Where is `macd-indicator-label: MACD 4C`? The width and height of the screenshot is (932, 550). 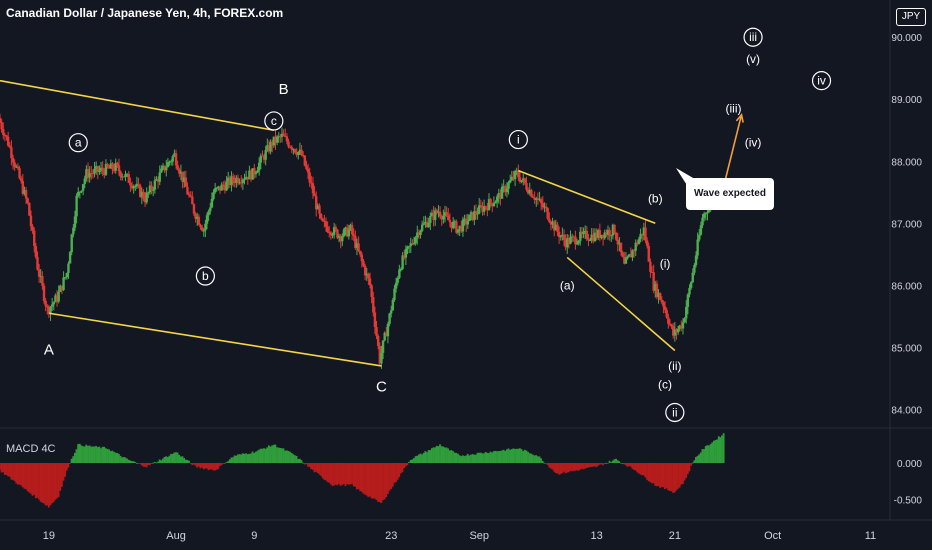
macd-indicator-label: MACD 4C is located at coordinates (31, 449).